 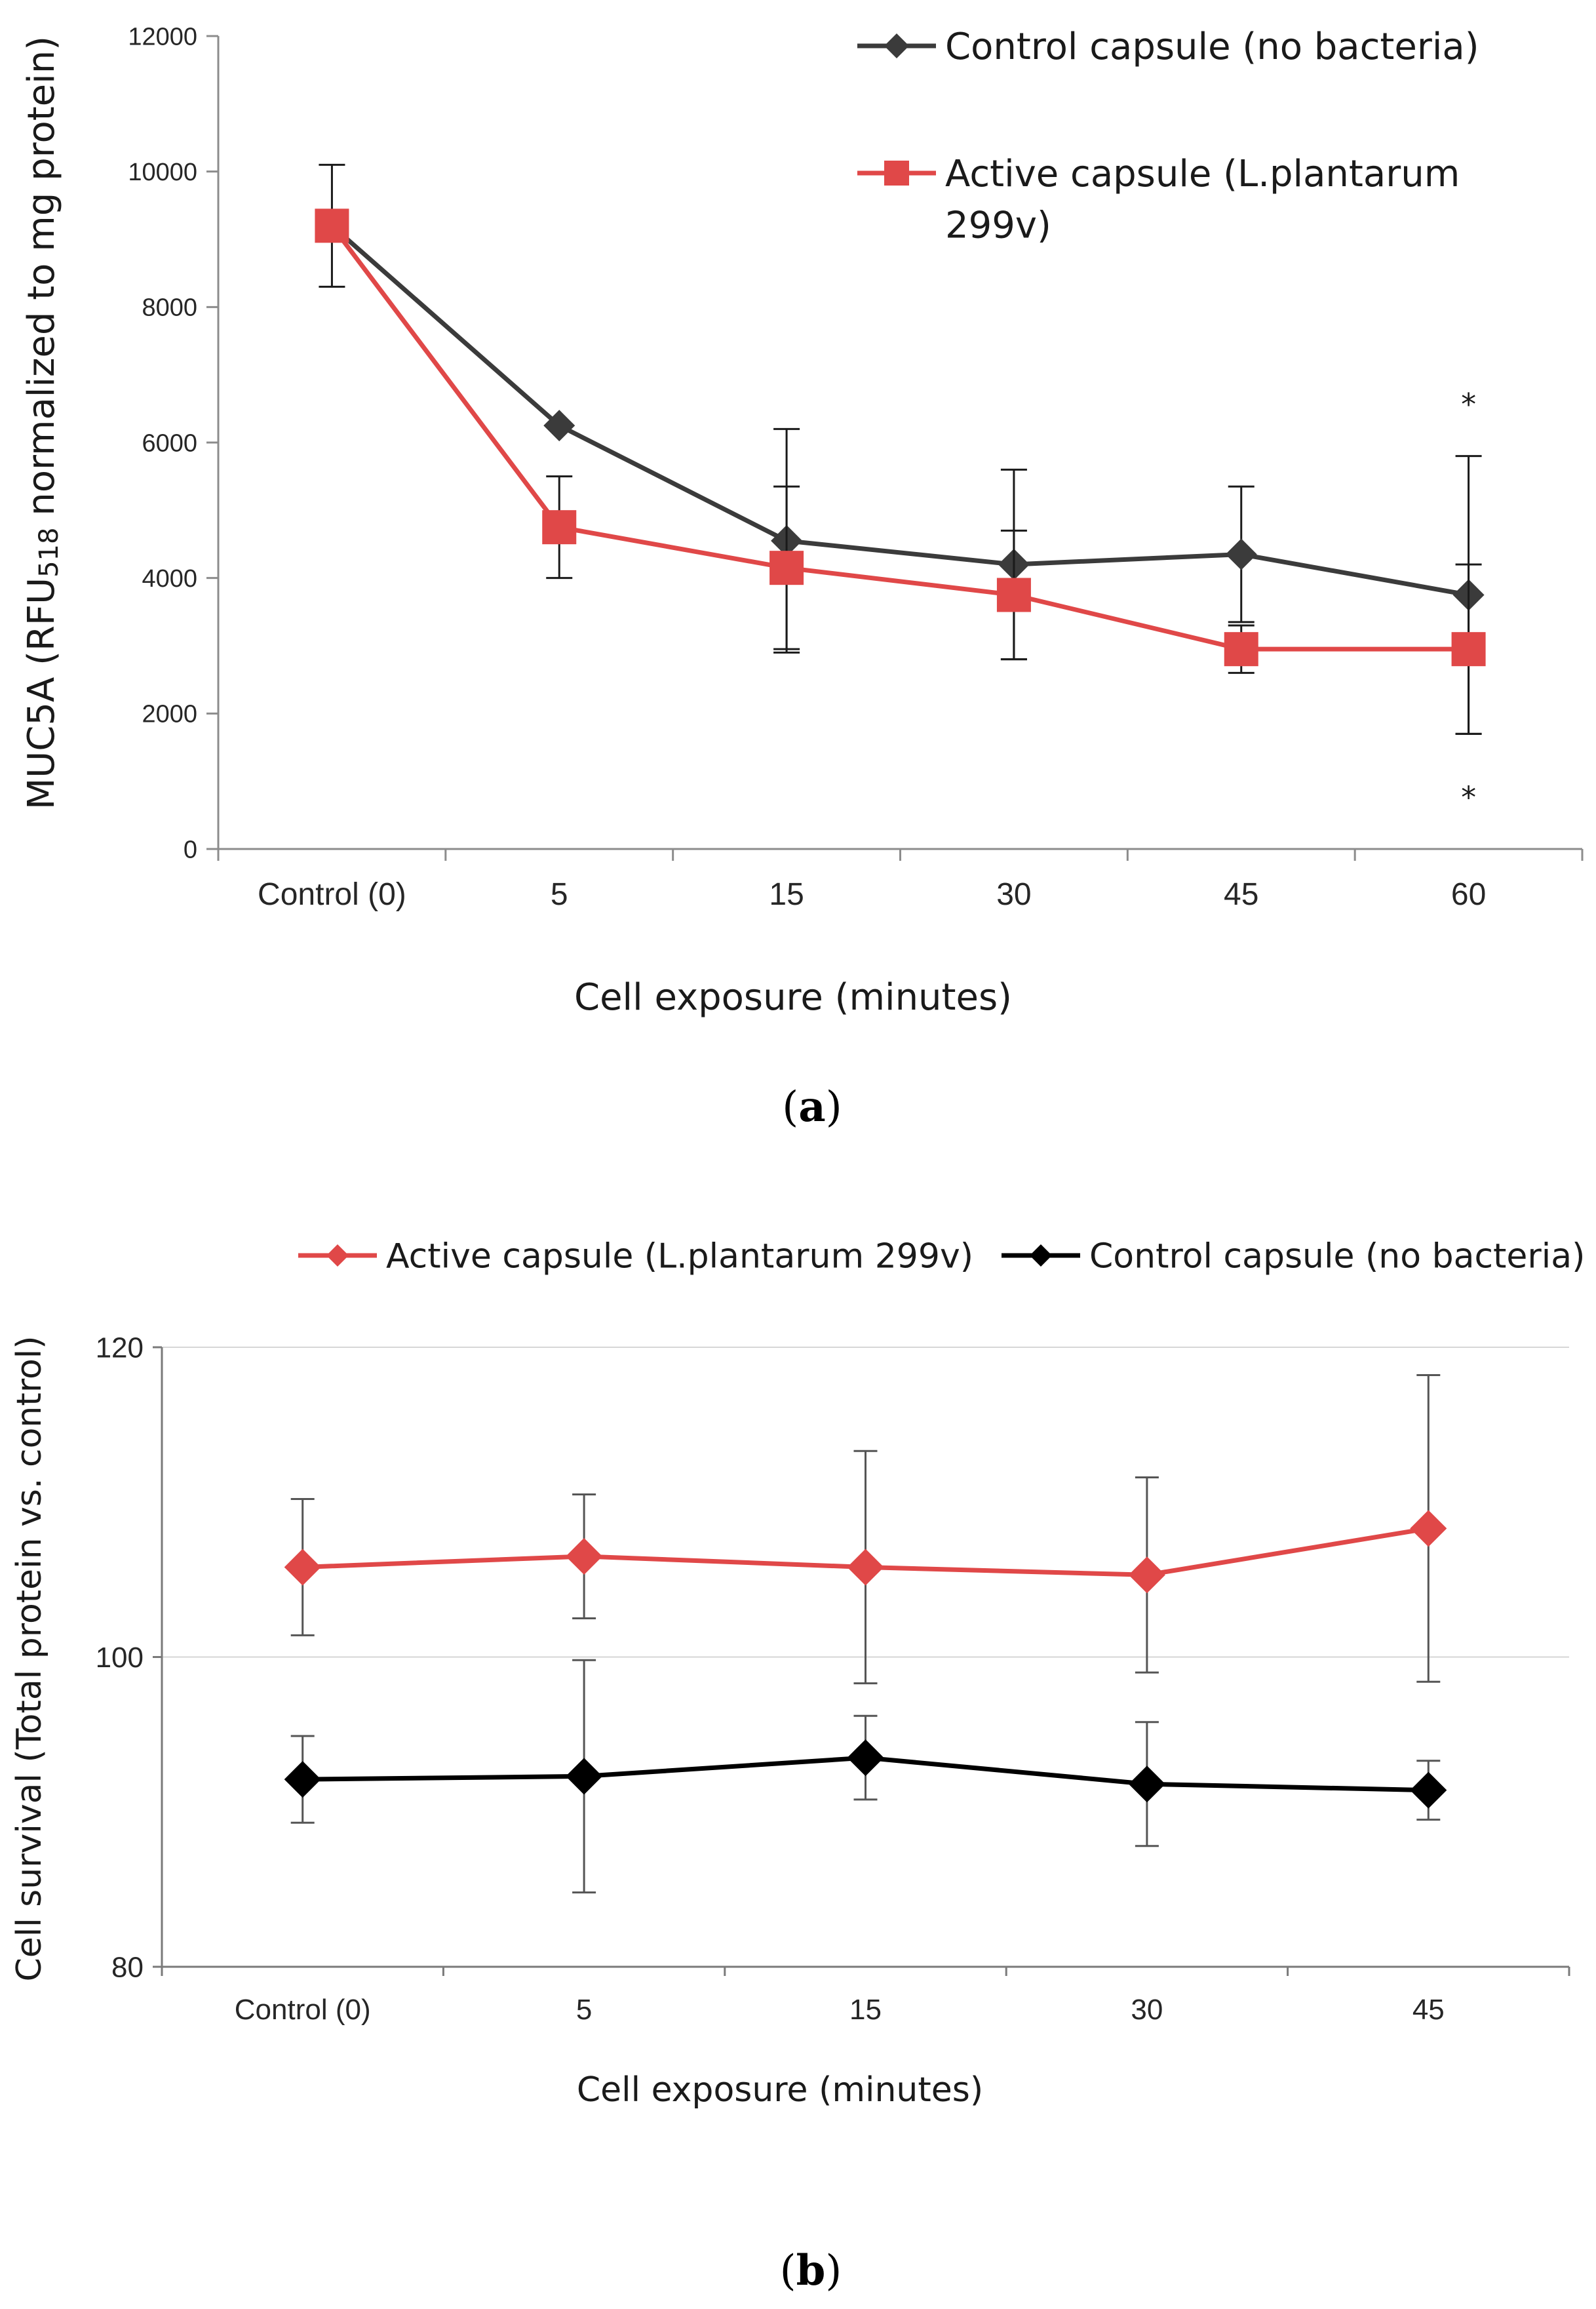 What do you see at coordinates (190, 849) in the screenshot?
I see `y-tick-label: 0` at bounding box center [190, 849].